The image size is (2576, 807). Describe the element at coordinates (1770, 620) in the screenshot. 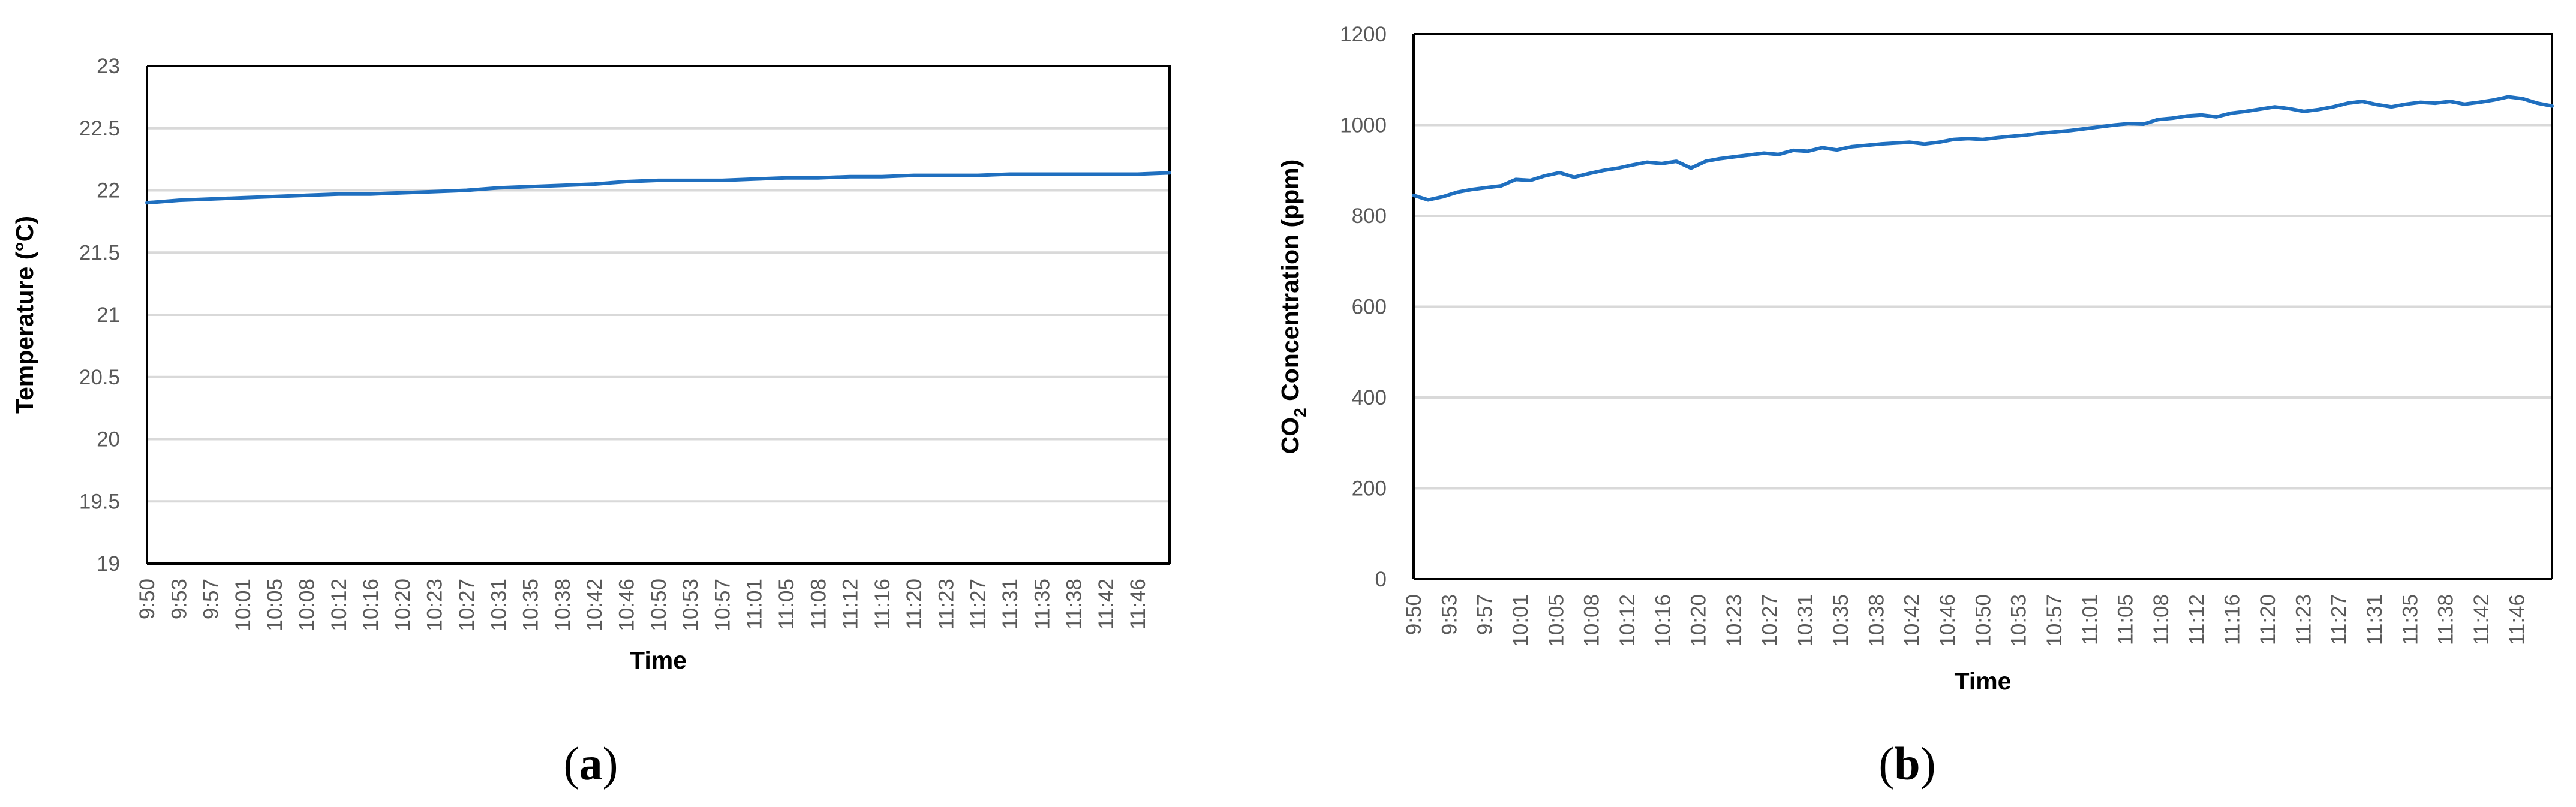

I see `panel-b-x-tick-label: 10:27` at that location.